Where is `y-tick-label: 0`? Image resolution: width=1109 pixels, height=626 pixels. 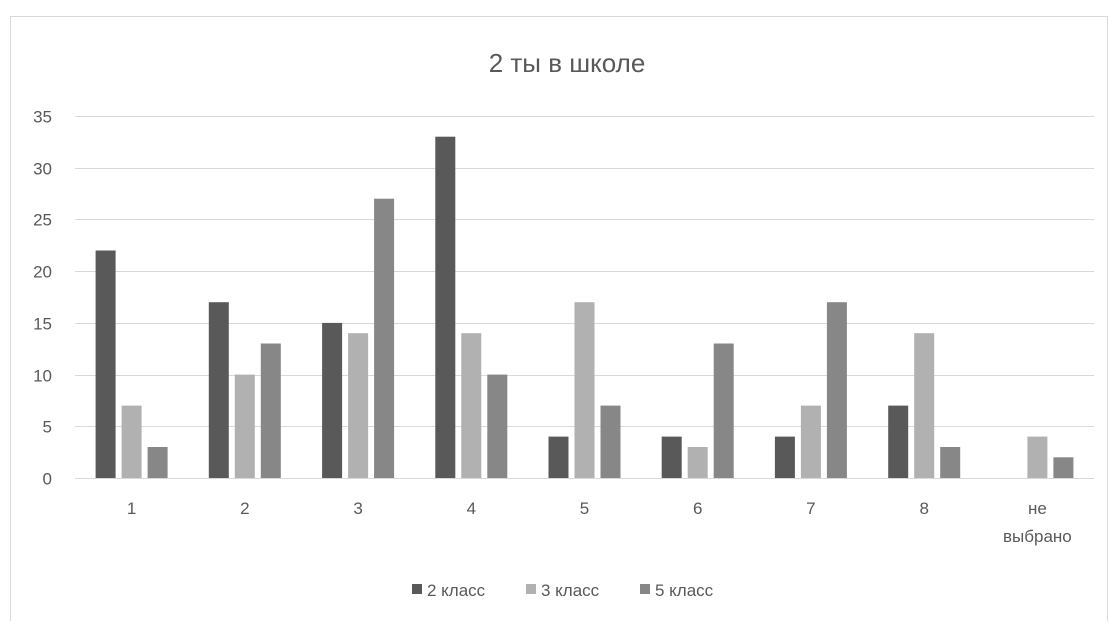
y-tick-label: 0 is located at coordinates (47, 479).